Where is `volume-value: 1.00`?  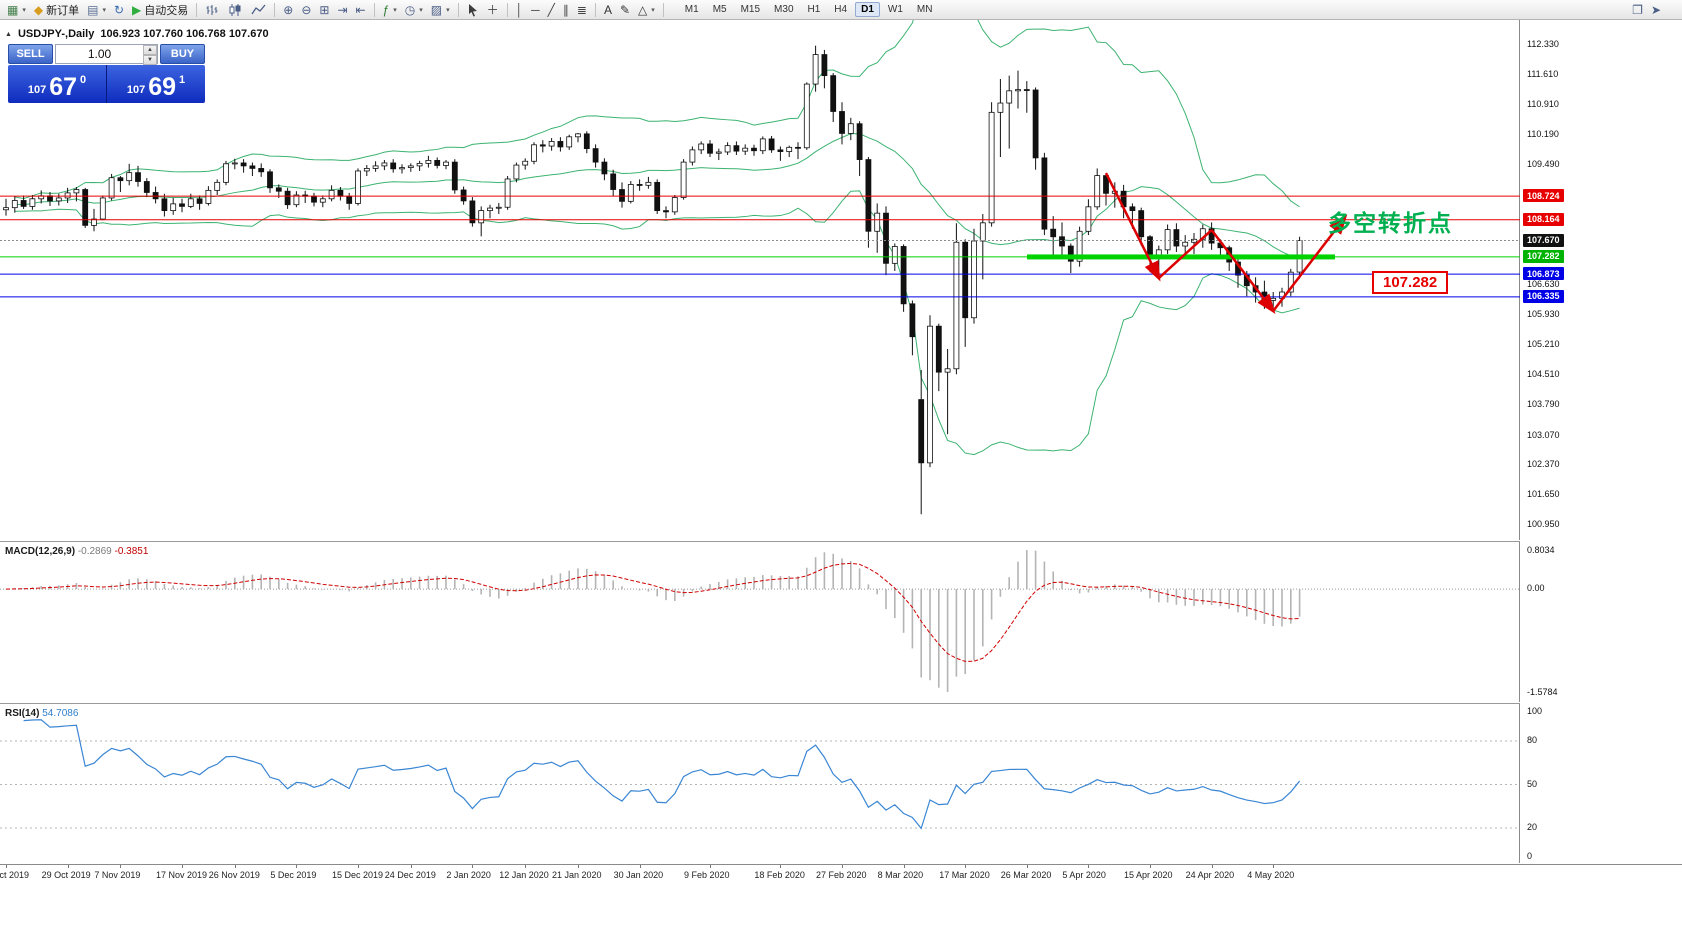
volume-value: 1.00 is located at coordinates (99, 54).